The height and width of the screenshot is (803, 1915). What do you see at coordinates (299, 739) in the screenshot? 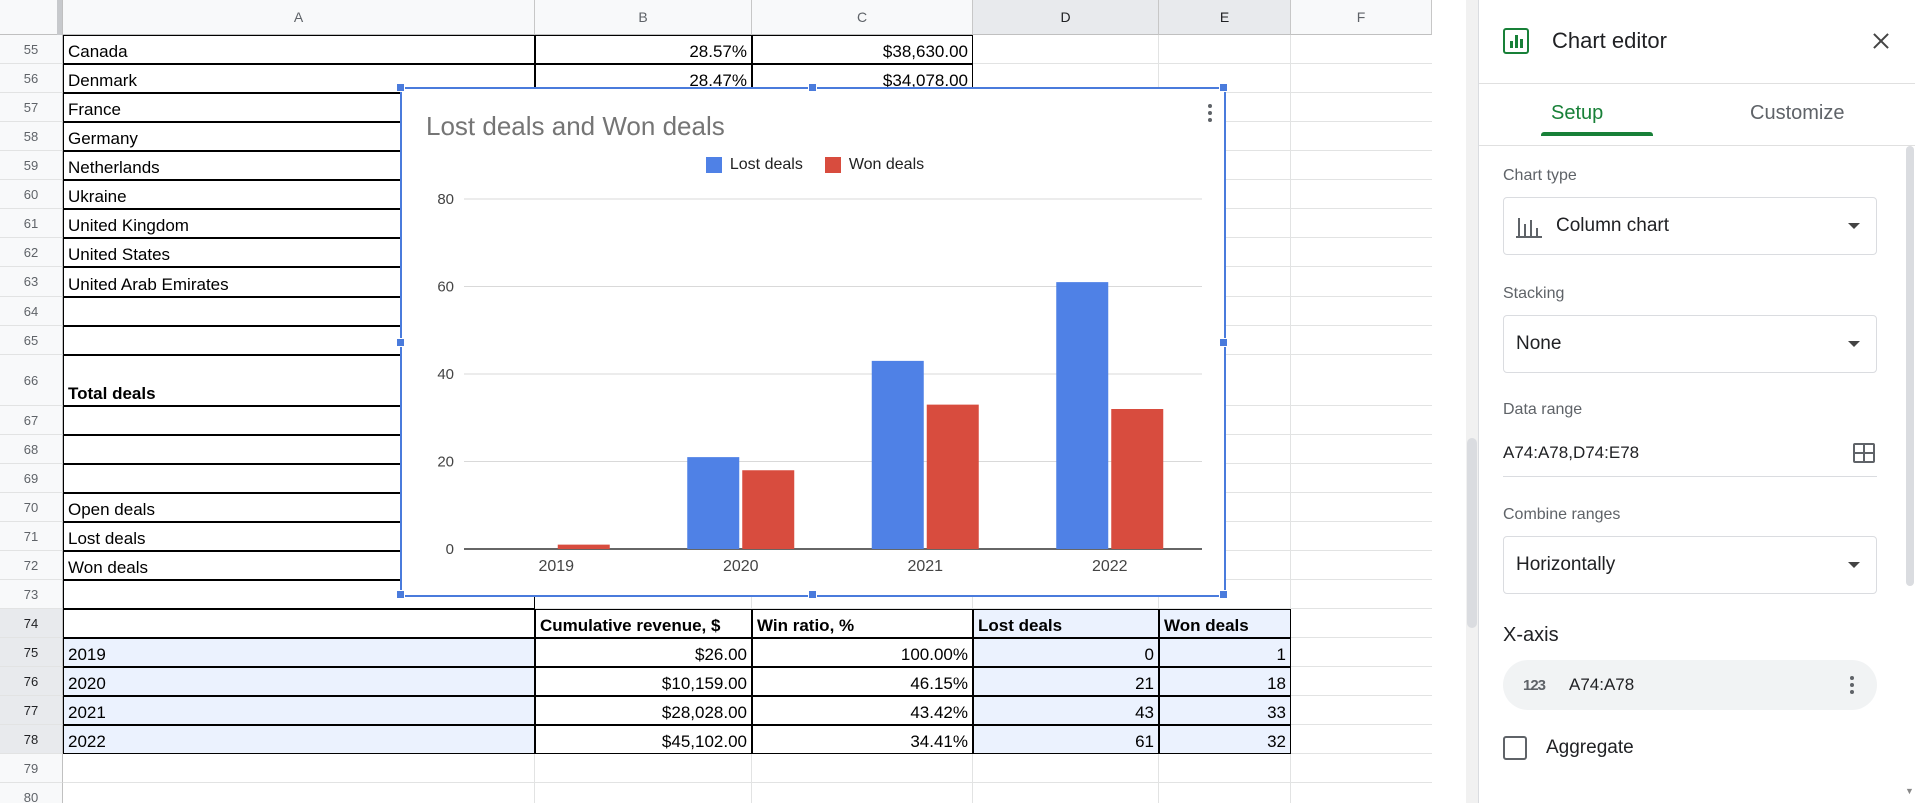
I see `cell-a78: 2022` at bounding box center [299, 739].